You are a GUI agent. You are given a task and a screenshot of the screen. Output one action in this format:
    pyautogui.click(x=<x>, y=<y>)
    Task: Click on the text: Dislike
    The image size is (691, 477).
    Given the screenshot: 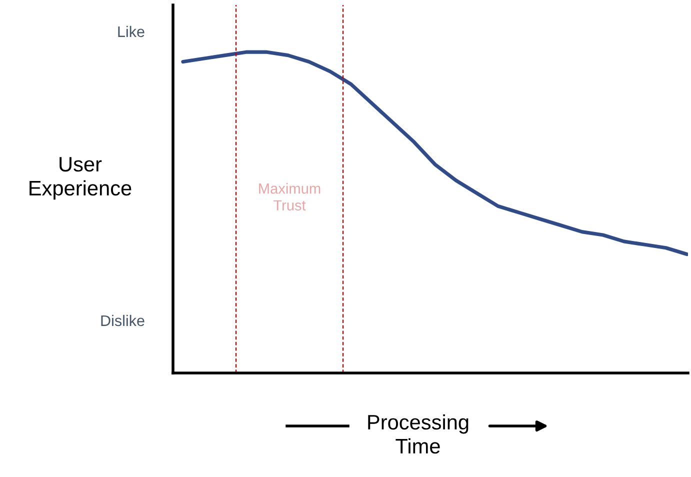 What is the action you would take?
    pyautogui.click(x=122, y=320)
    